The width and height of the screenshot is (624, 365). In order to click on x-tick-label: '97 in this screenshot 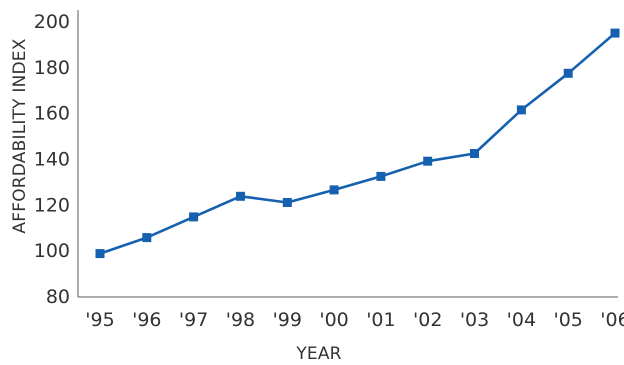, I will do `click(193, 320)`.